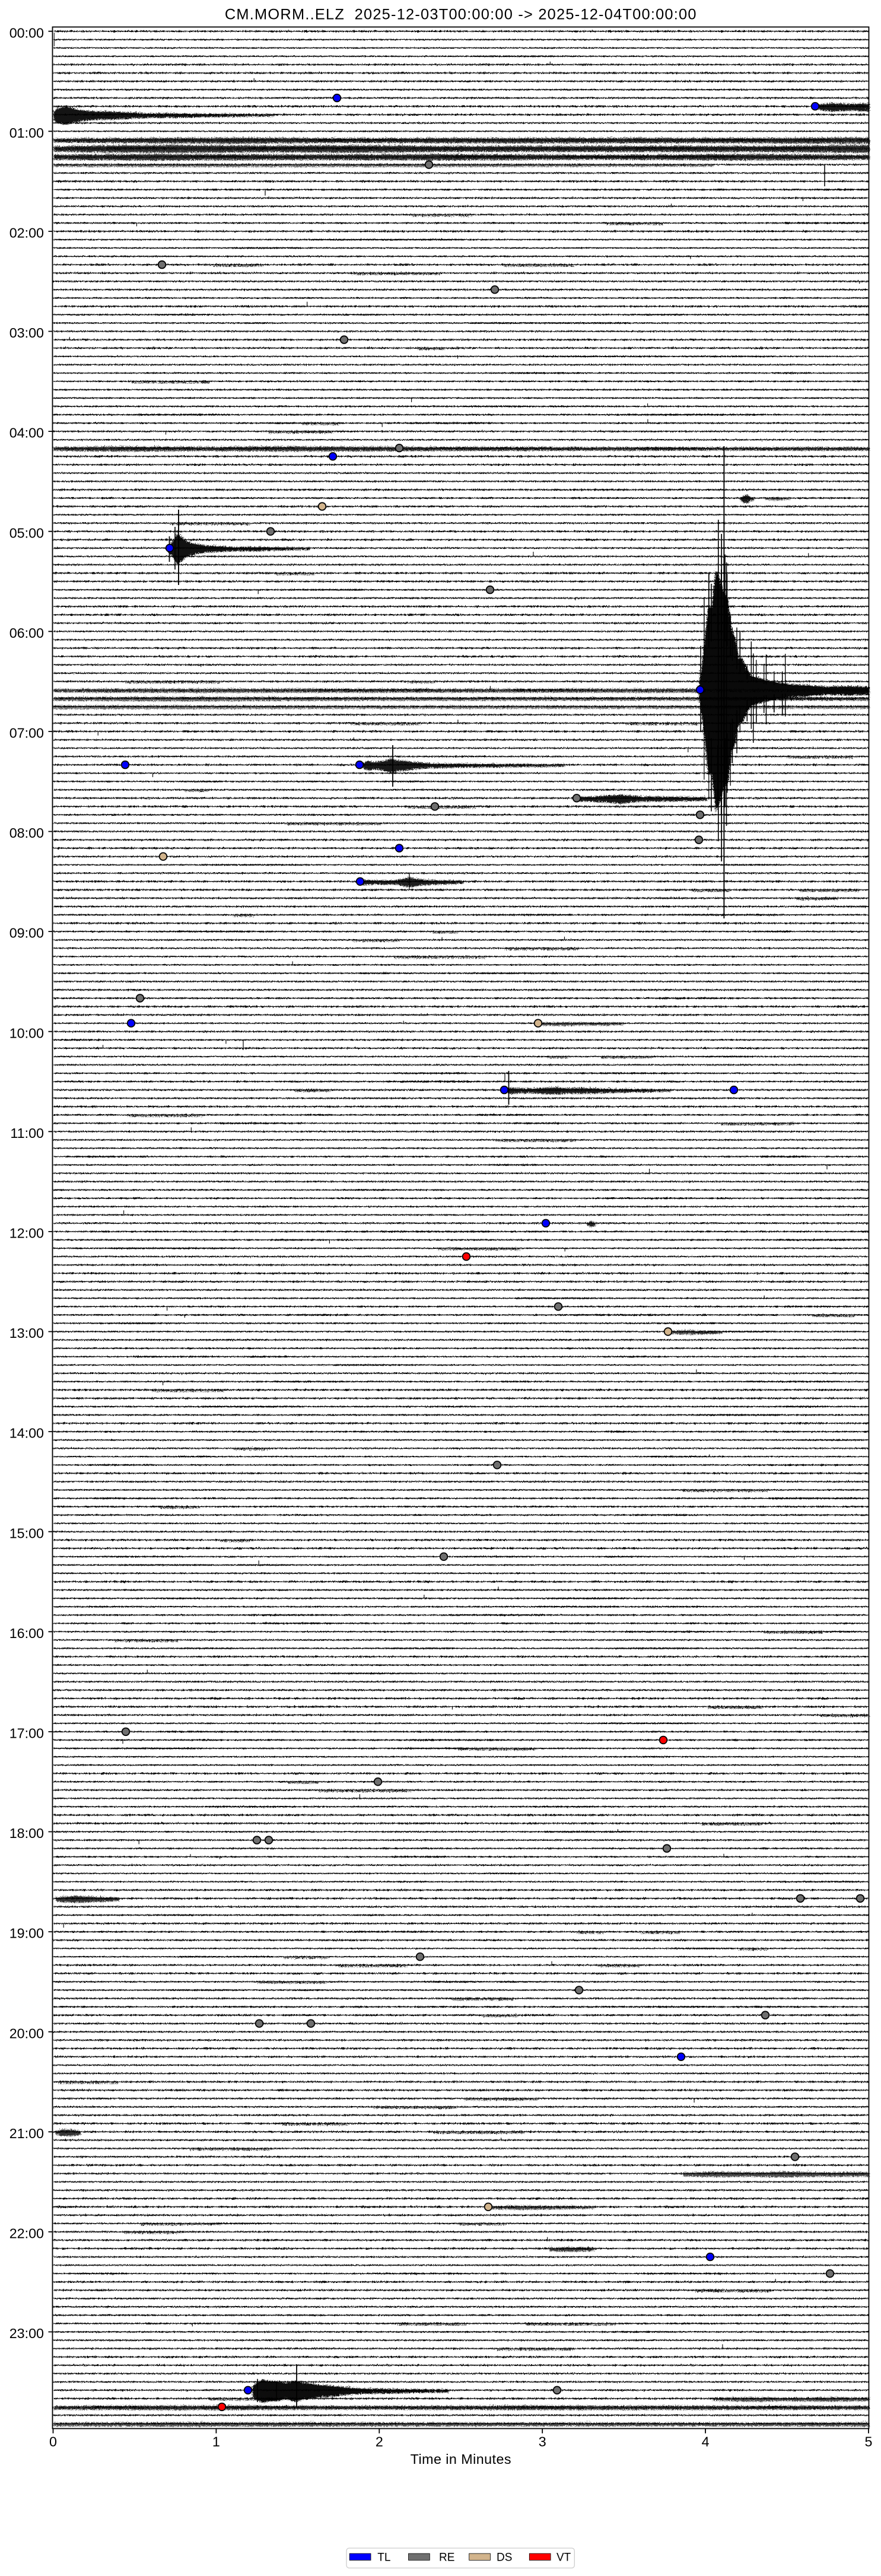  Describe the element at coordinates (27, 1133) in the screenshot. I see `svg-text: 11:00` at that location.